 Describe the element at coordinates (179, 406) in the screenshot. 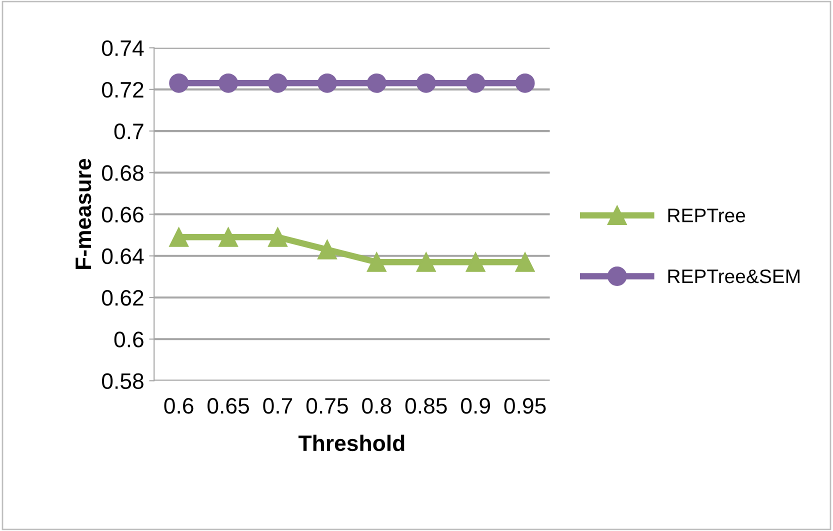

I see `x-tick-label: 0.6` at that location.